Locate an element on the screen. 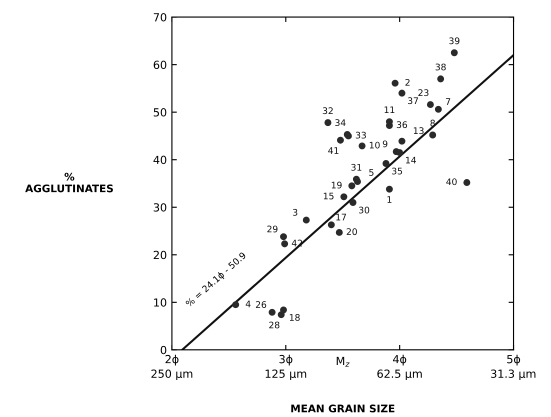 This screenshot has width=551, height=417. annotation: 28 is located at coordinates (274, 325).